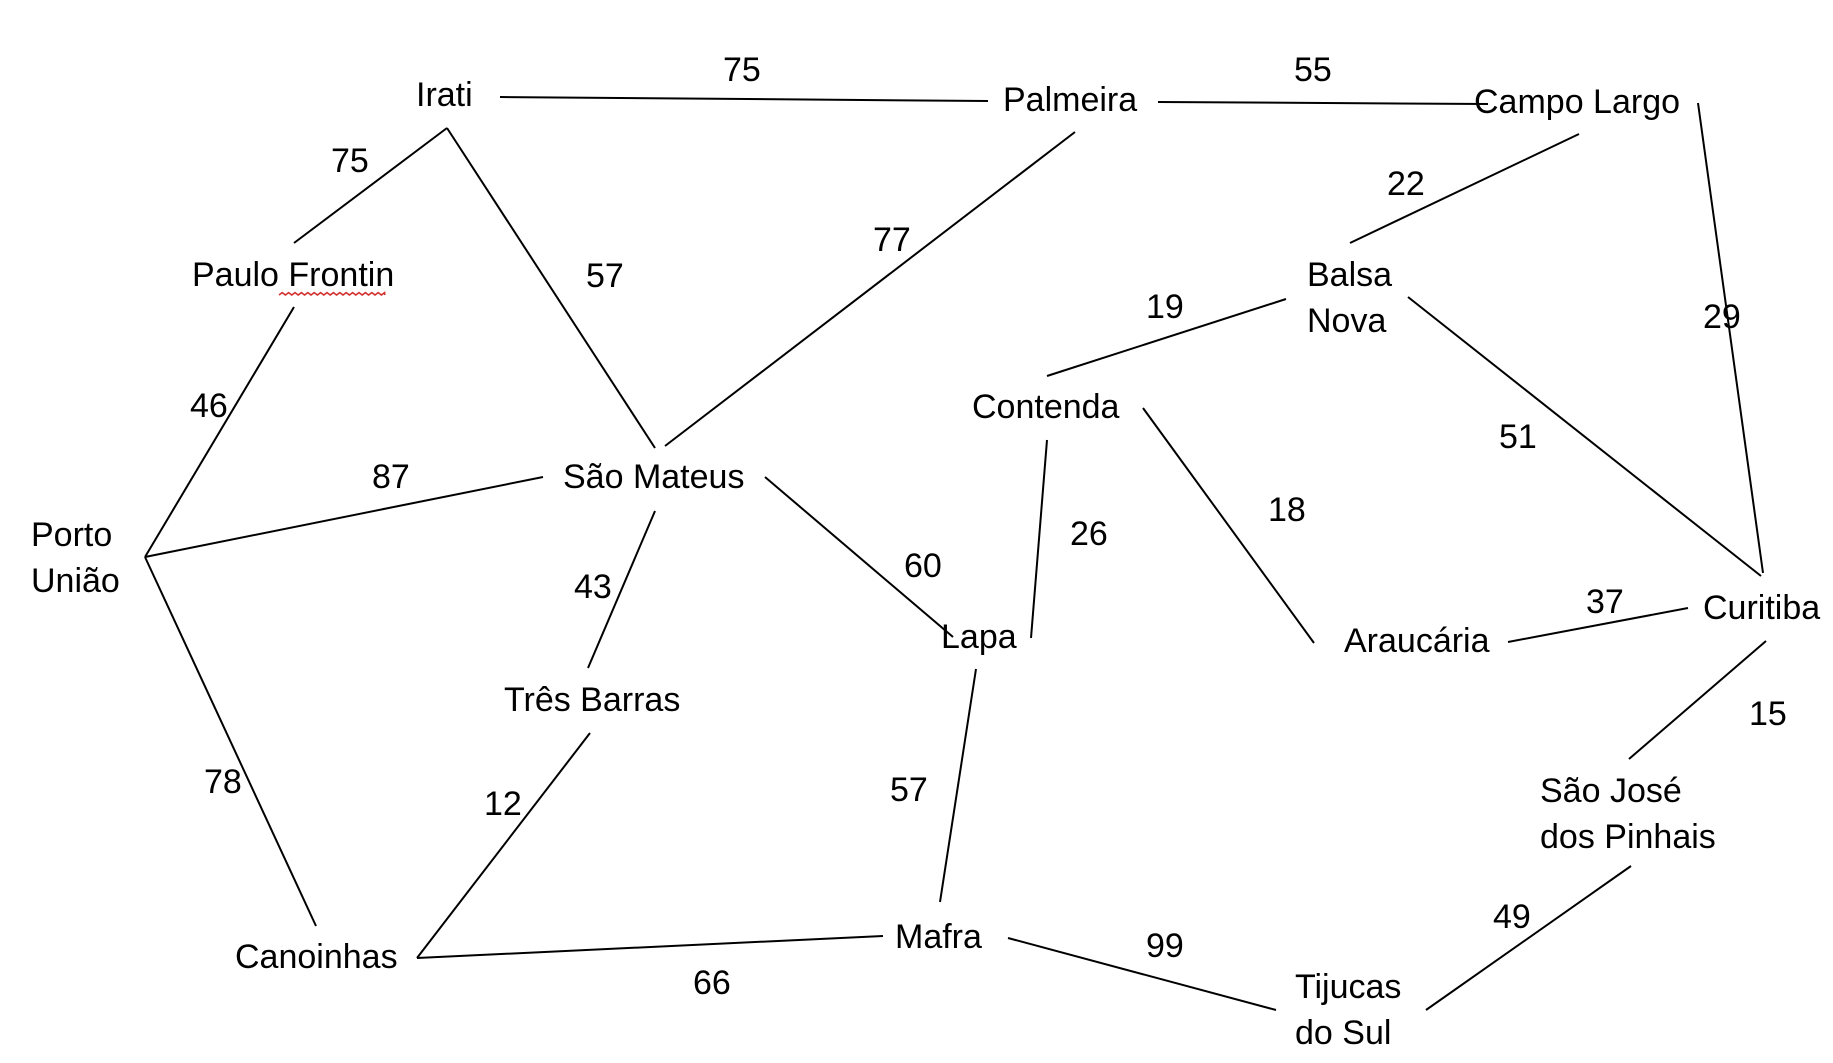 The image size is (1833, 1063). I want to click on edge-paulo-frontin-porto-uniao, so click(219, 432).